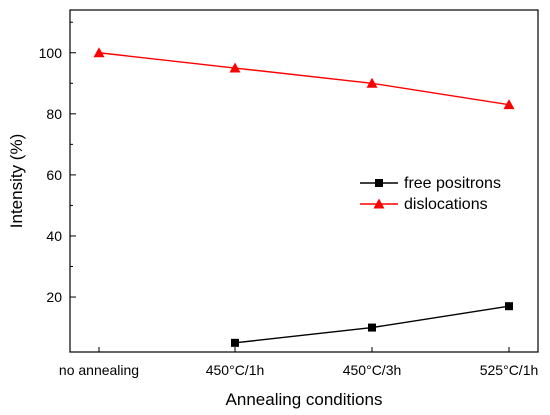 This screenshot has height=415, width=550. What do you see at coordinates (54, 175) in the screenshot?
I see `y-tick-label: 60` at bounding box center [54, 175].